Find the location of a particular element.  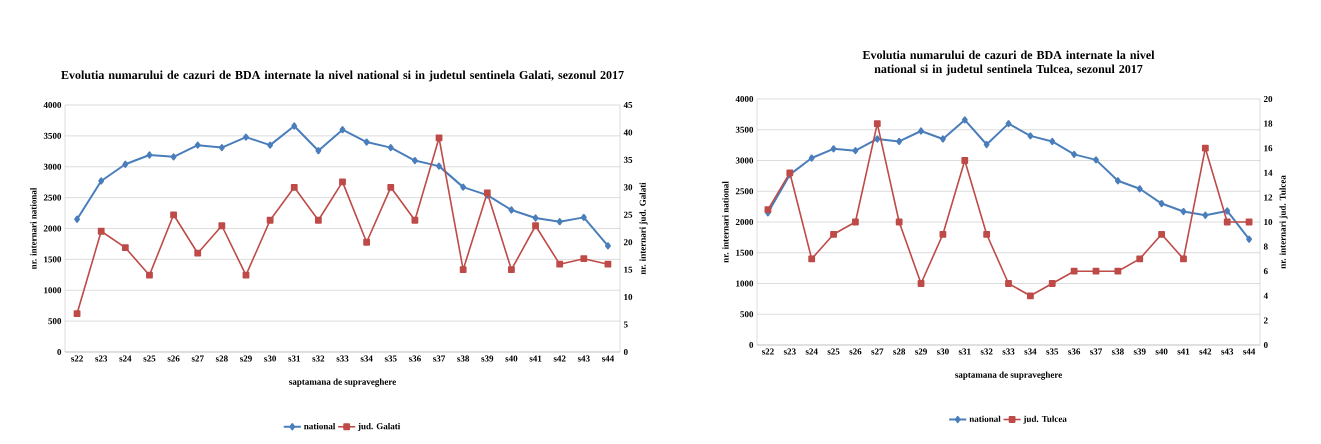

y-tick-label: 0 is located at coordinates (59, 352).